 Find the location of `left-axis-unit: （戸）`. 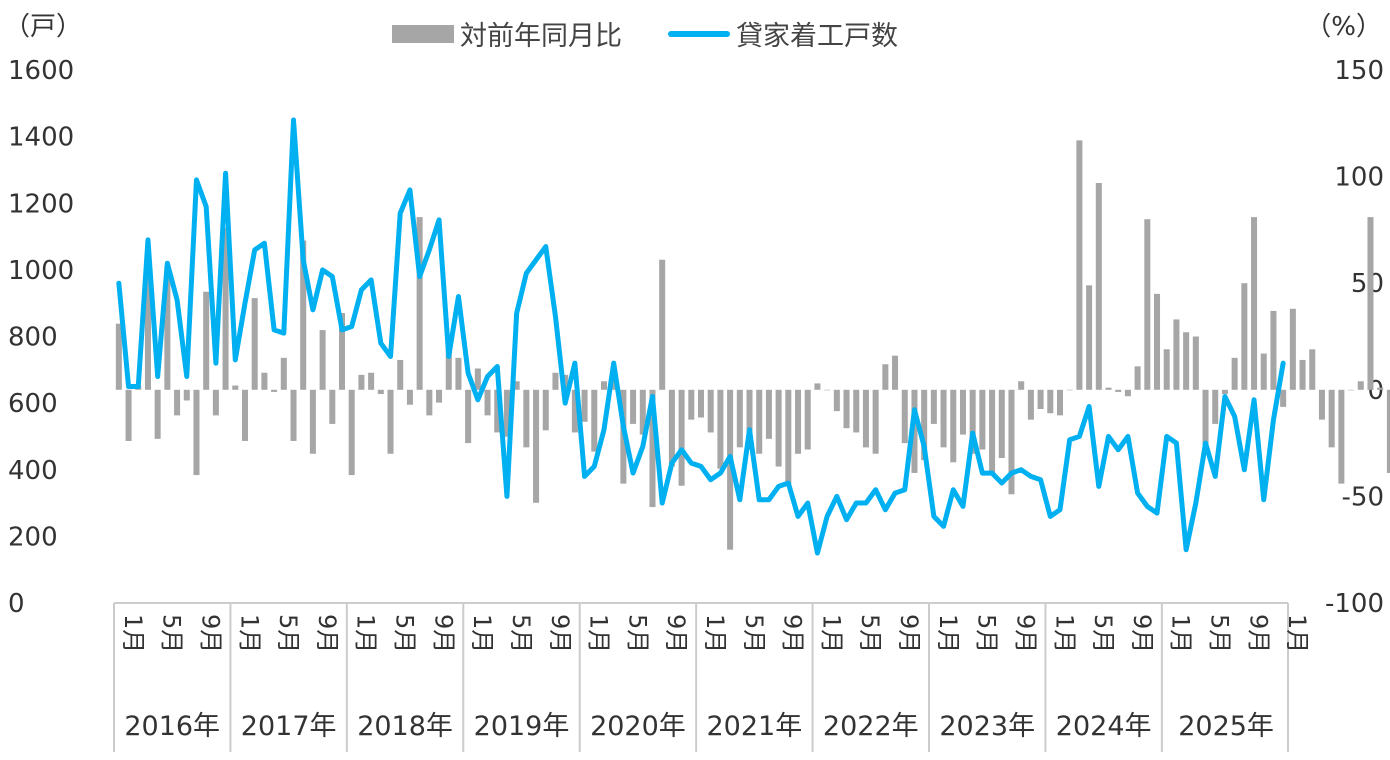

left-axis-unit: （戸） is located at coordinates (43, 27).